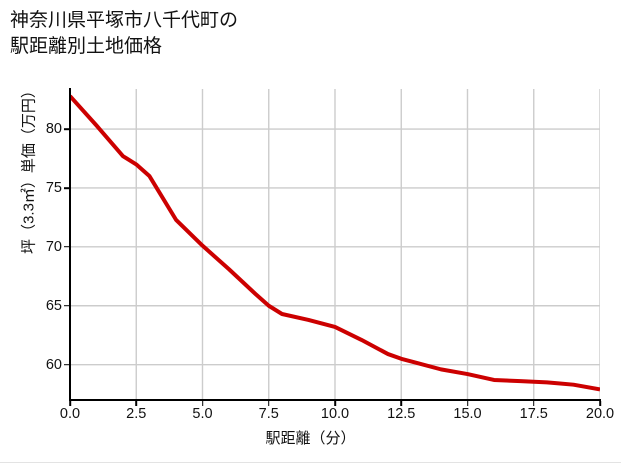  What do you see at coordinates (401, 414) in the screenshot?
I see `x-tick-label: 12.5` at bounding box center [401, 414].